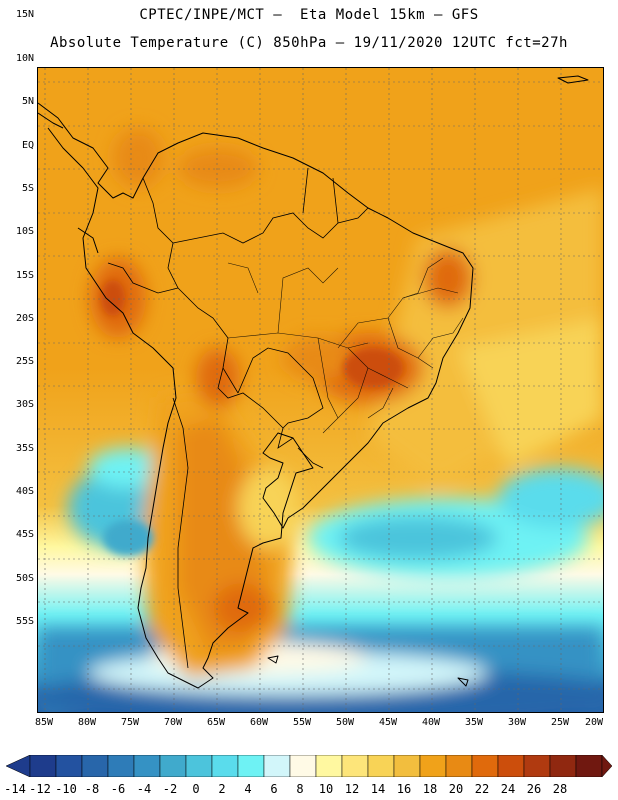 The width and height of the screenshot is (618, 800). What do you see at coordinates (130, 722) in the screenshot?
I see `lon-label: 75W` at bounding box center [130, 722].